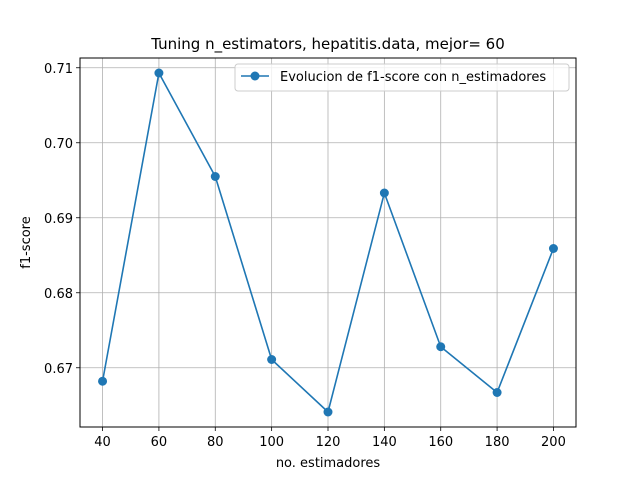  I want to click on y-tick-label: 0.67, so click(58, 369).